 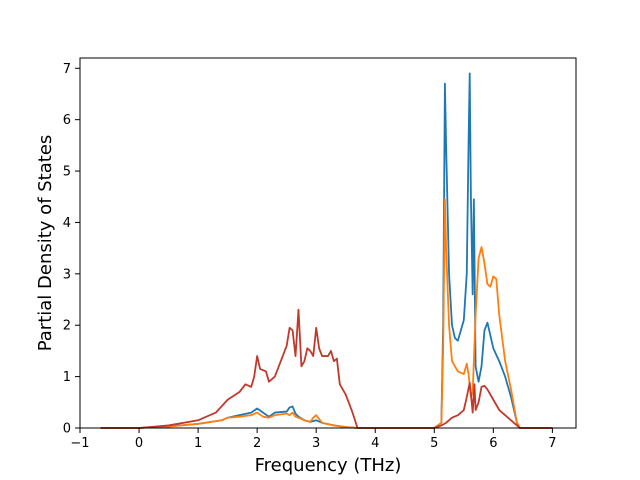 What do you see at coordinates (67, 69) in the screenshot?
I see `y-tick-label: 7` at bounding box center [67, 69].